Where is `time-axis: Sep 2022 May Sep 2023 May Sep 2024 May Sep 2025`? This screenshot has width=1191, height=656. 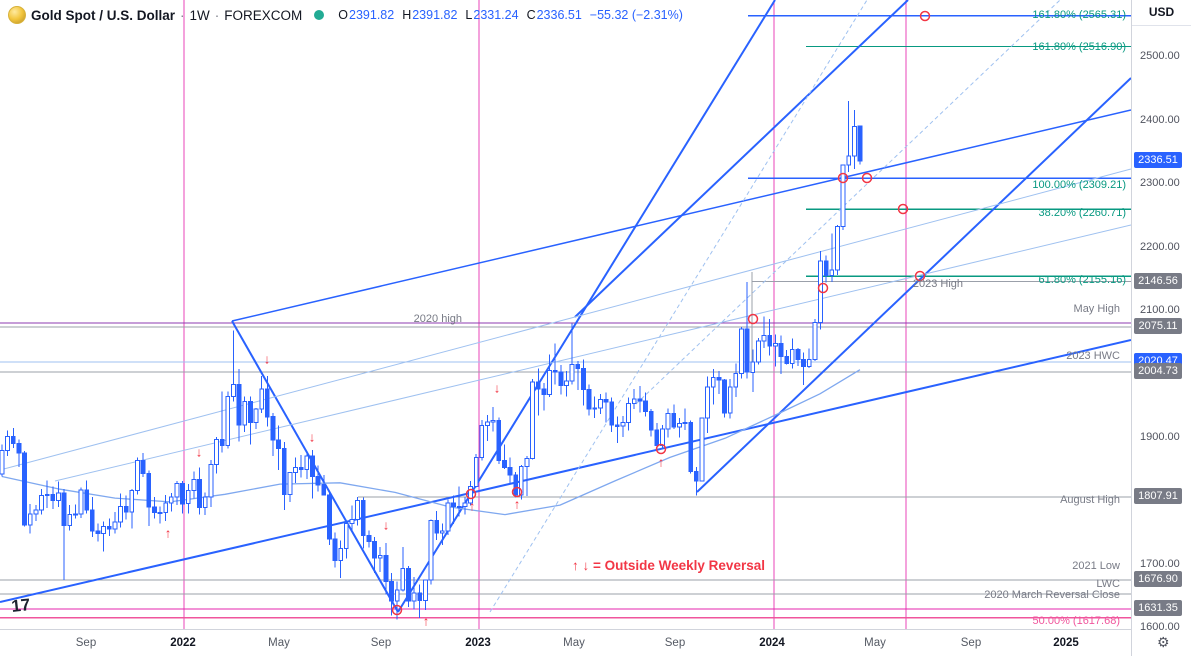 time-axis: Sep 2022 May Sep 2023 May Sep 2024 May Sep 2025 is located at coordinates (565, 642).